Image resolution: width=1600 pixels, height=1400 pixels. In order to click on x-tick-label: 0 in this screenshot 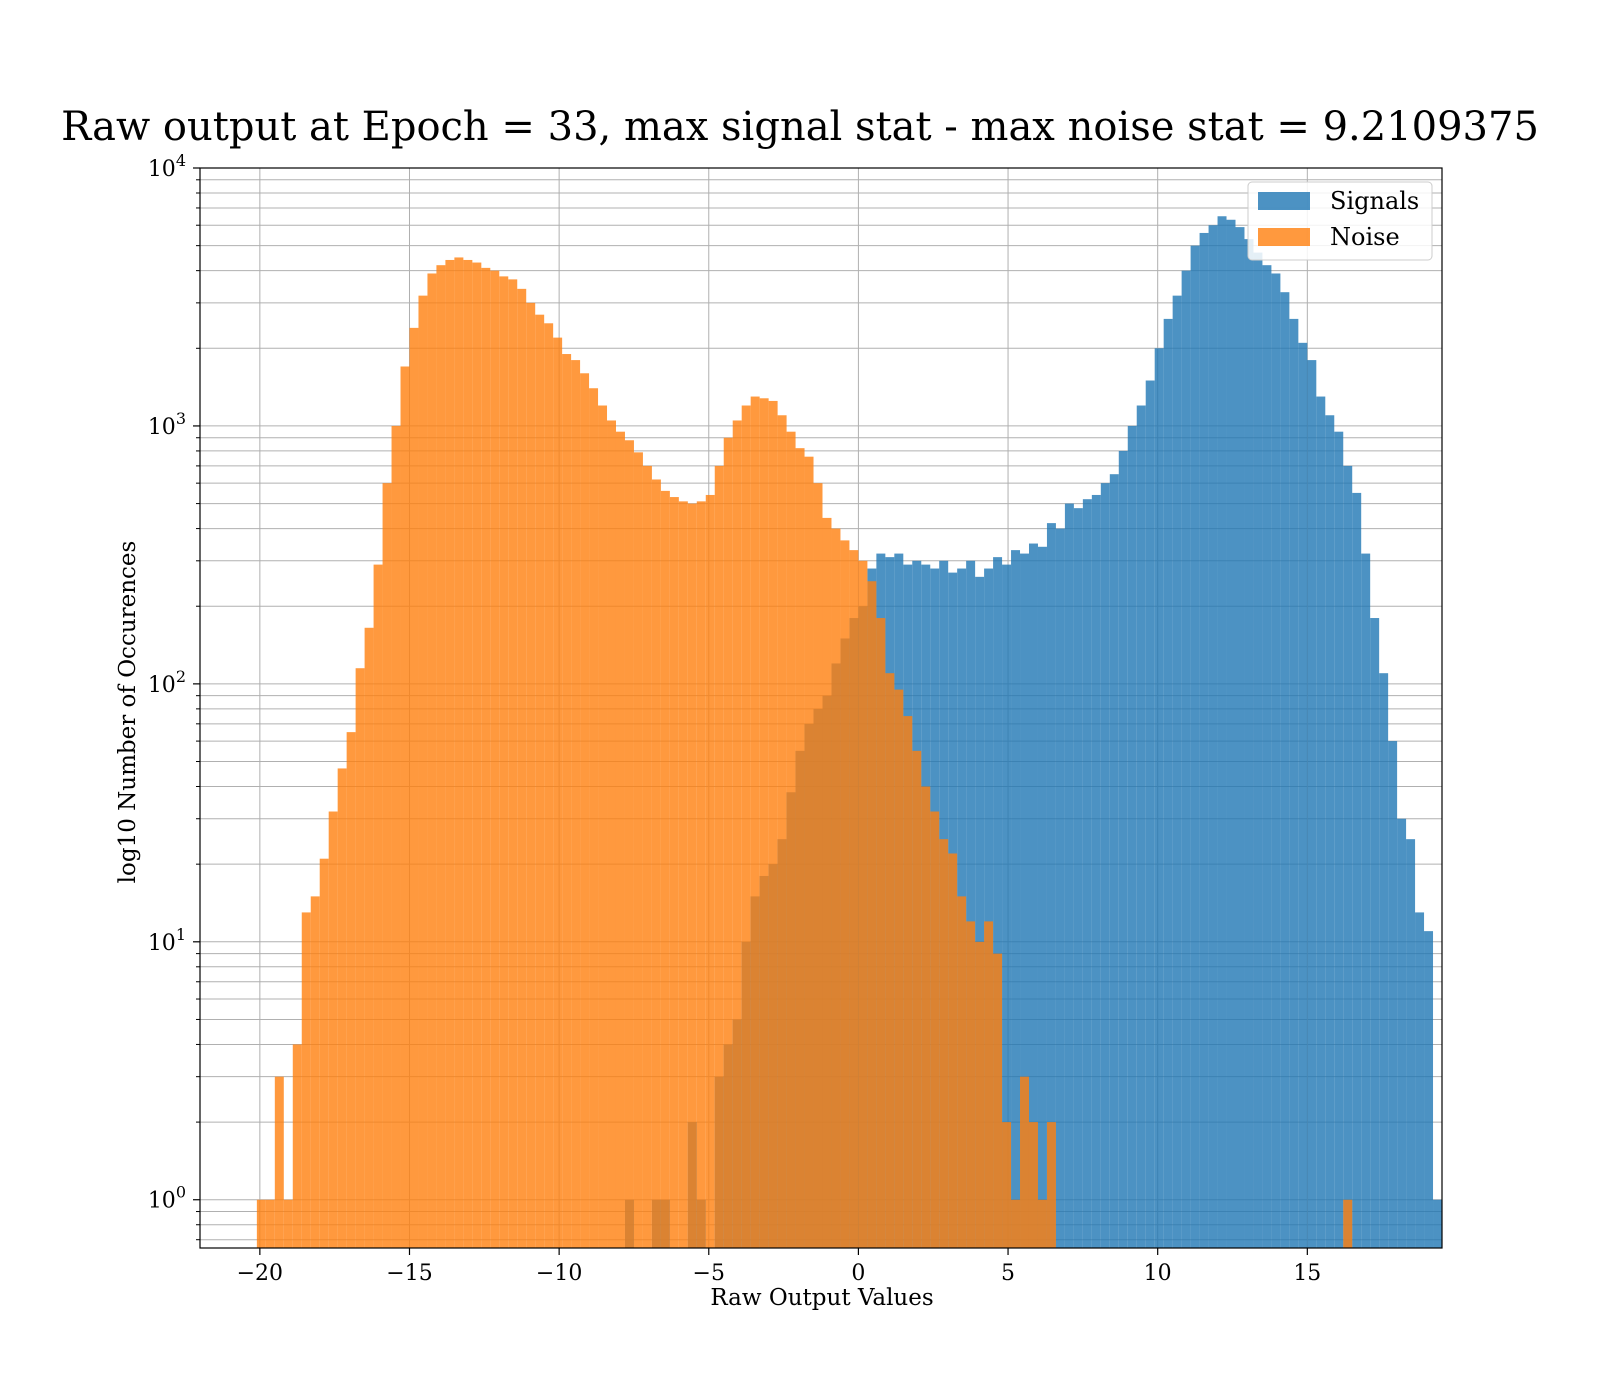, I will do `click(858, 1273)`.